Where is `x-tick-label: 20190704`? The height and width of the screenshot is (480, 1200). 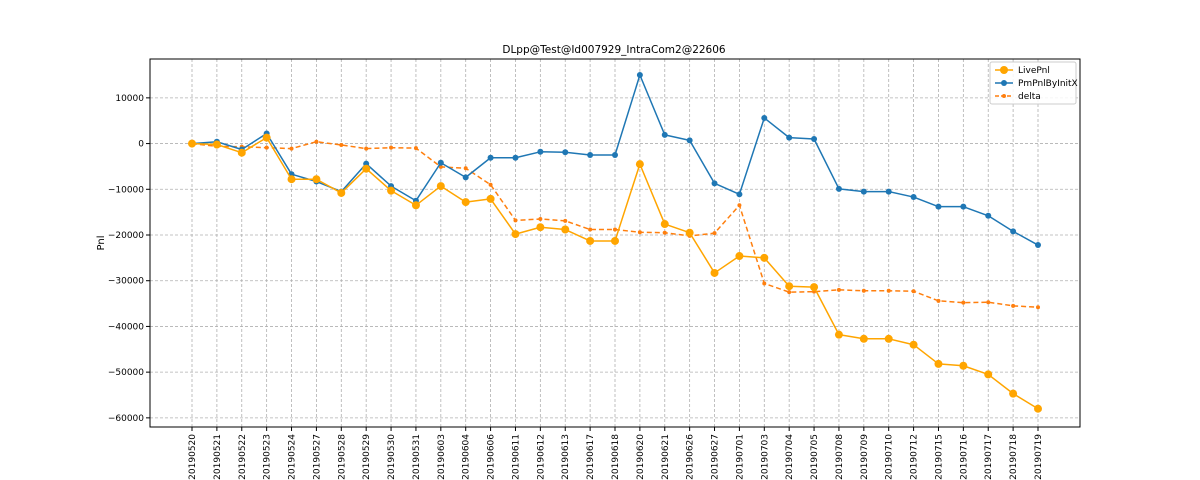 x-tick-label: 20190704 is located at coordinates (790, 457).